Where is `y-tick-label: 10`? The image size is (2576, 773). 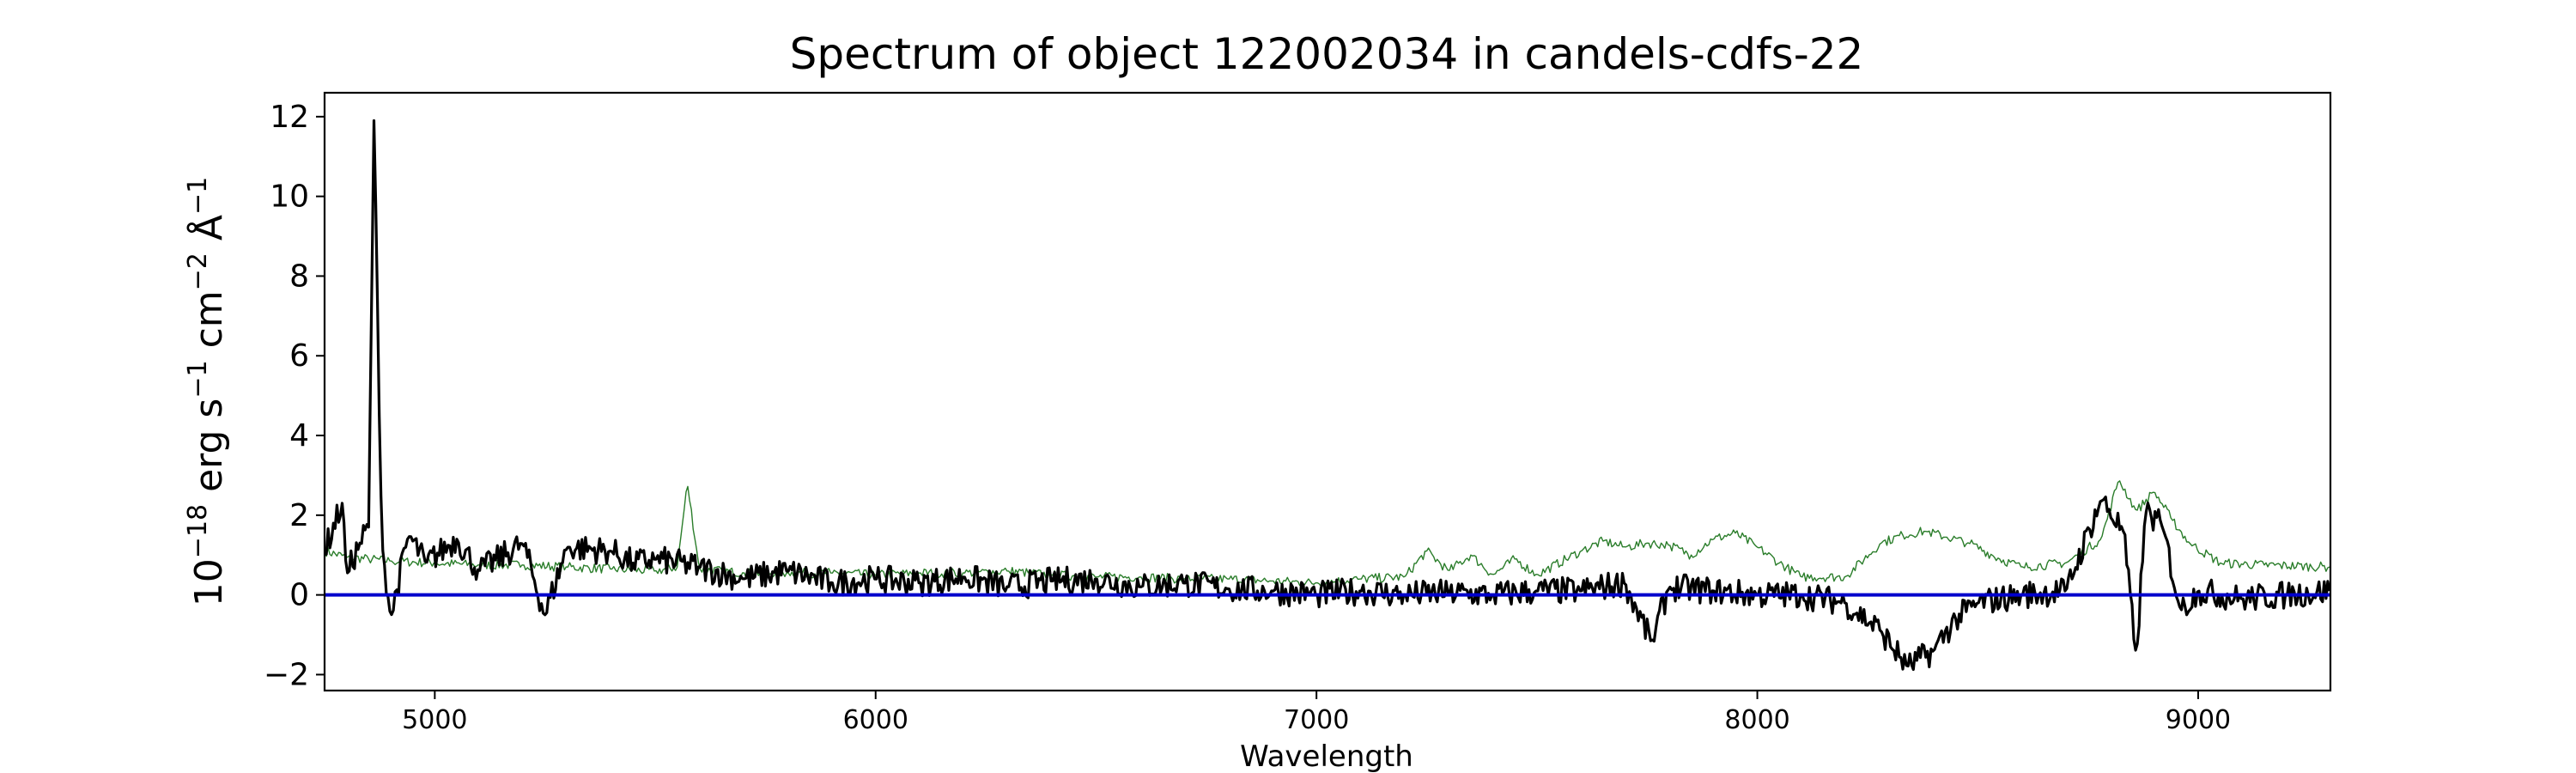
y-tick-label: 10 is located at coordinates (290, 197).